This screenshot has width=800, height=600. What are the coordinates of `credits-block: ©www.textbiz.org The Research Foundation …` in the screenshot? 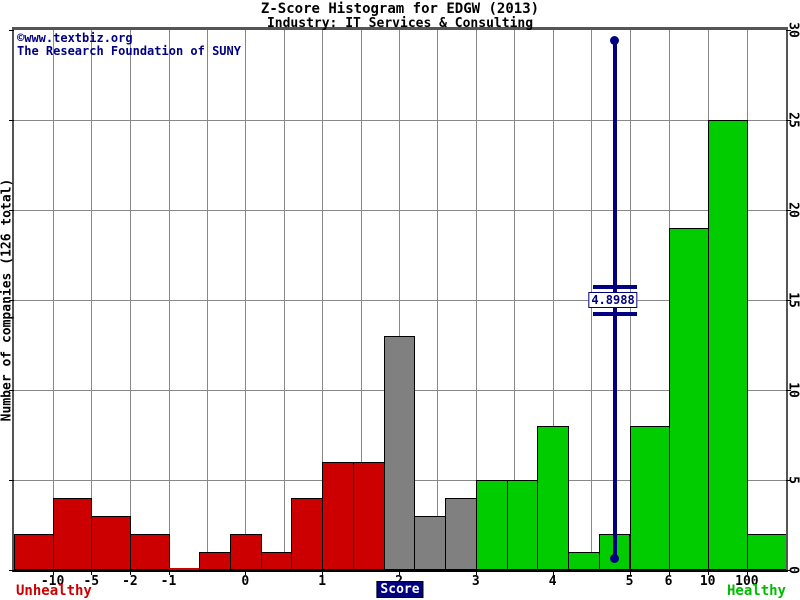 It's located at (129, 45).